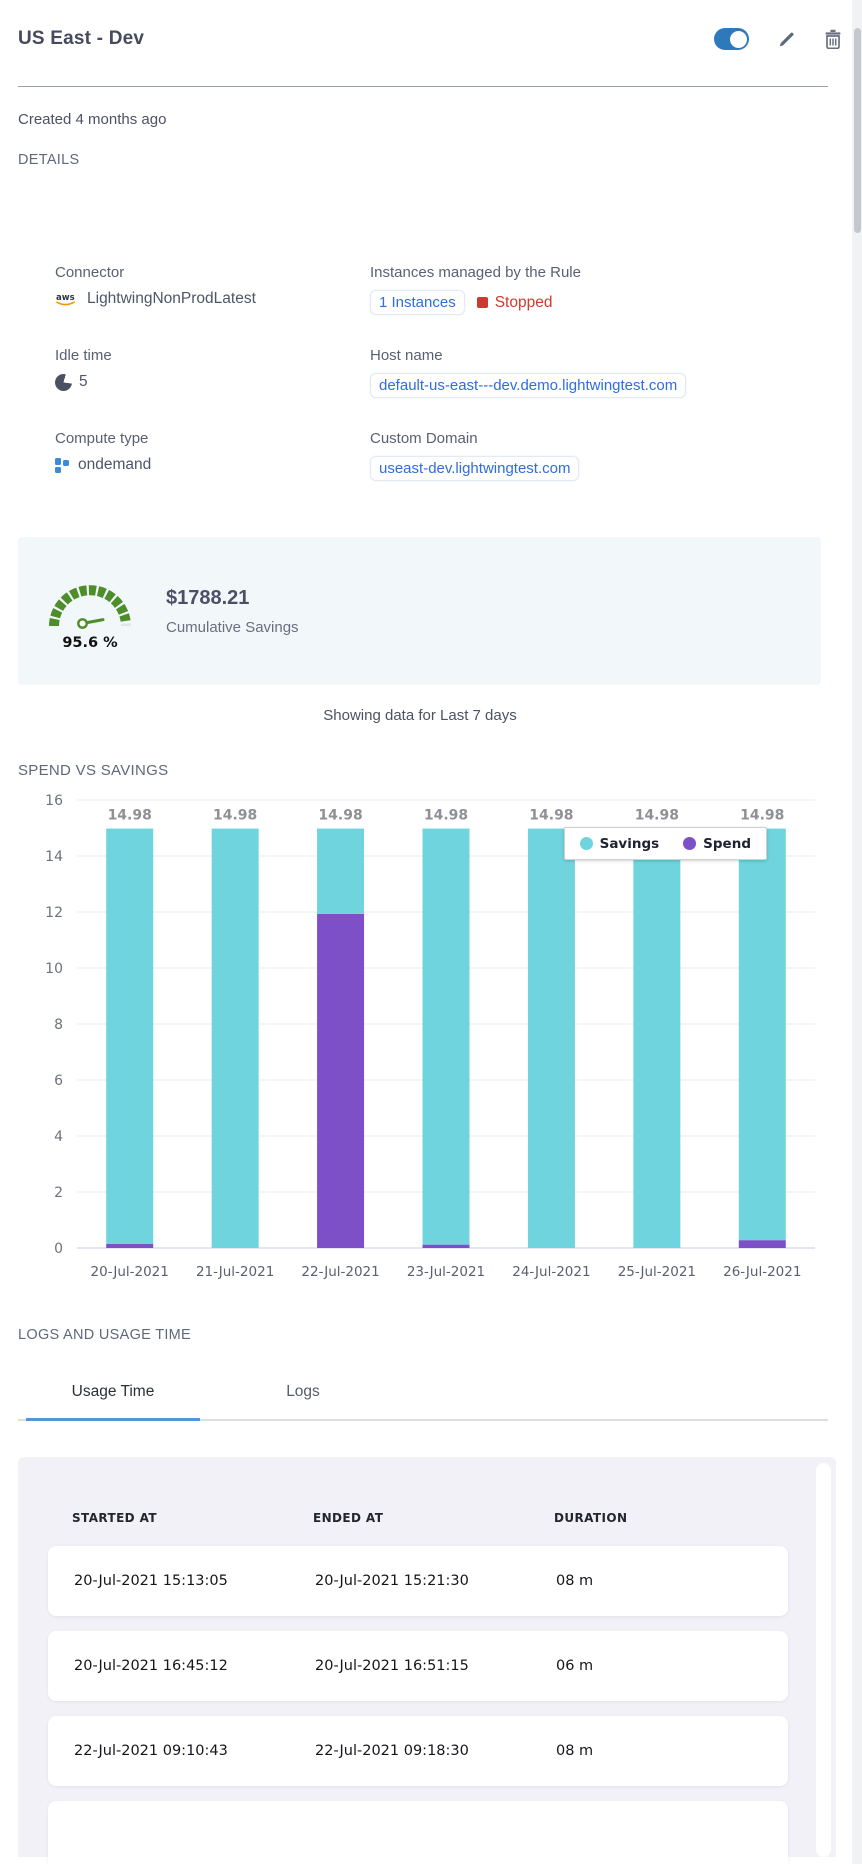  I want to click on connector-label: Connector, so click(90, 272).